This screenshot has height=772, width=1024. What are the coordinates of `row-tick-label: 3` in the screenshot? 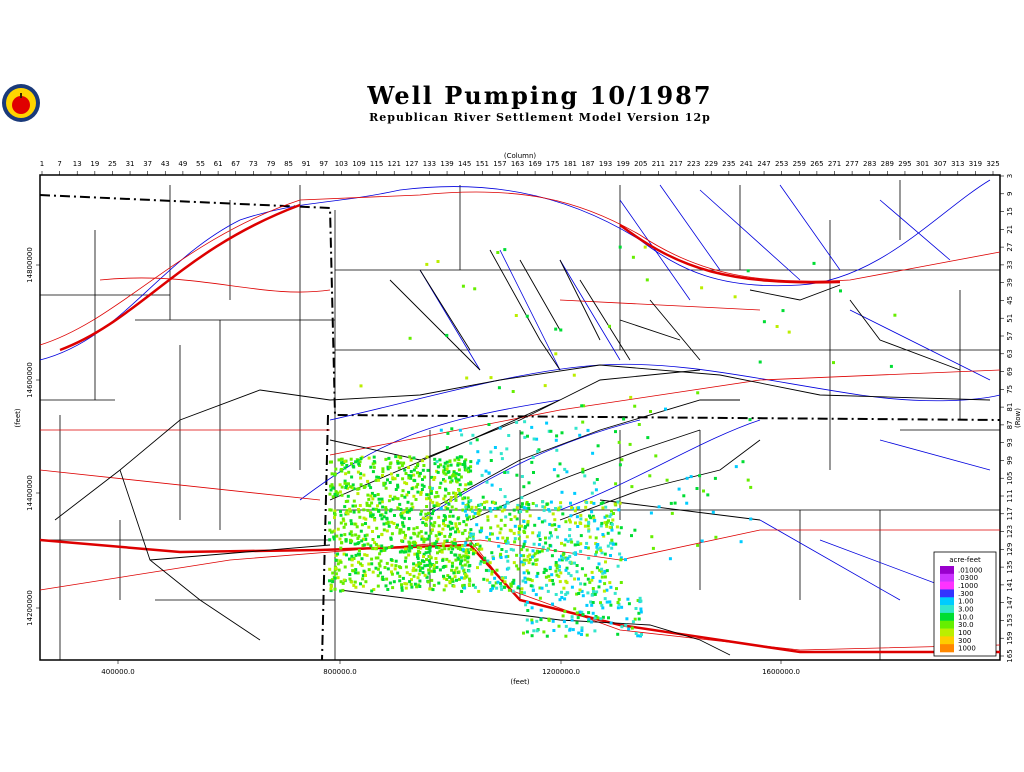 It's located at (1010, 176).